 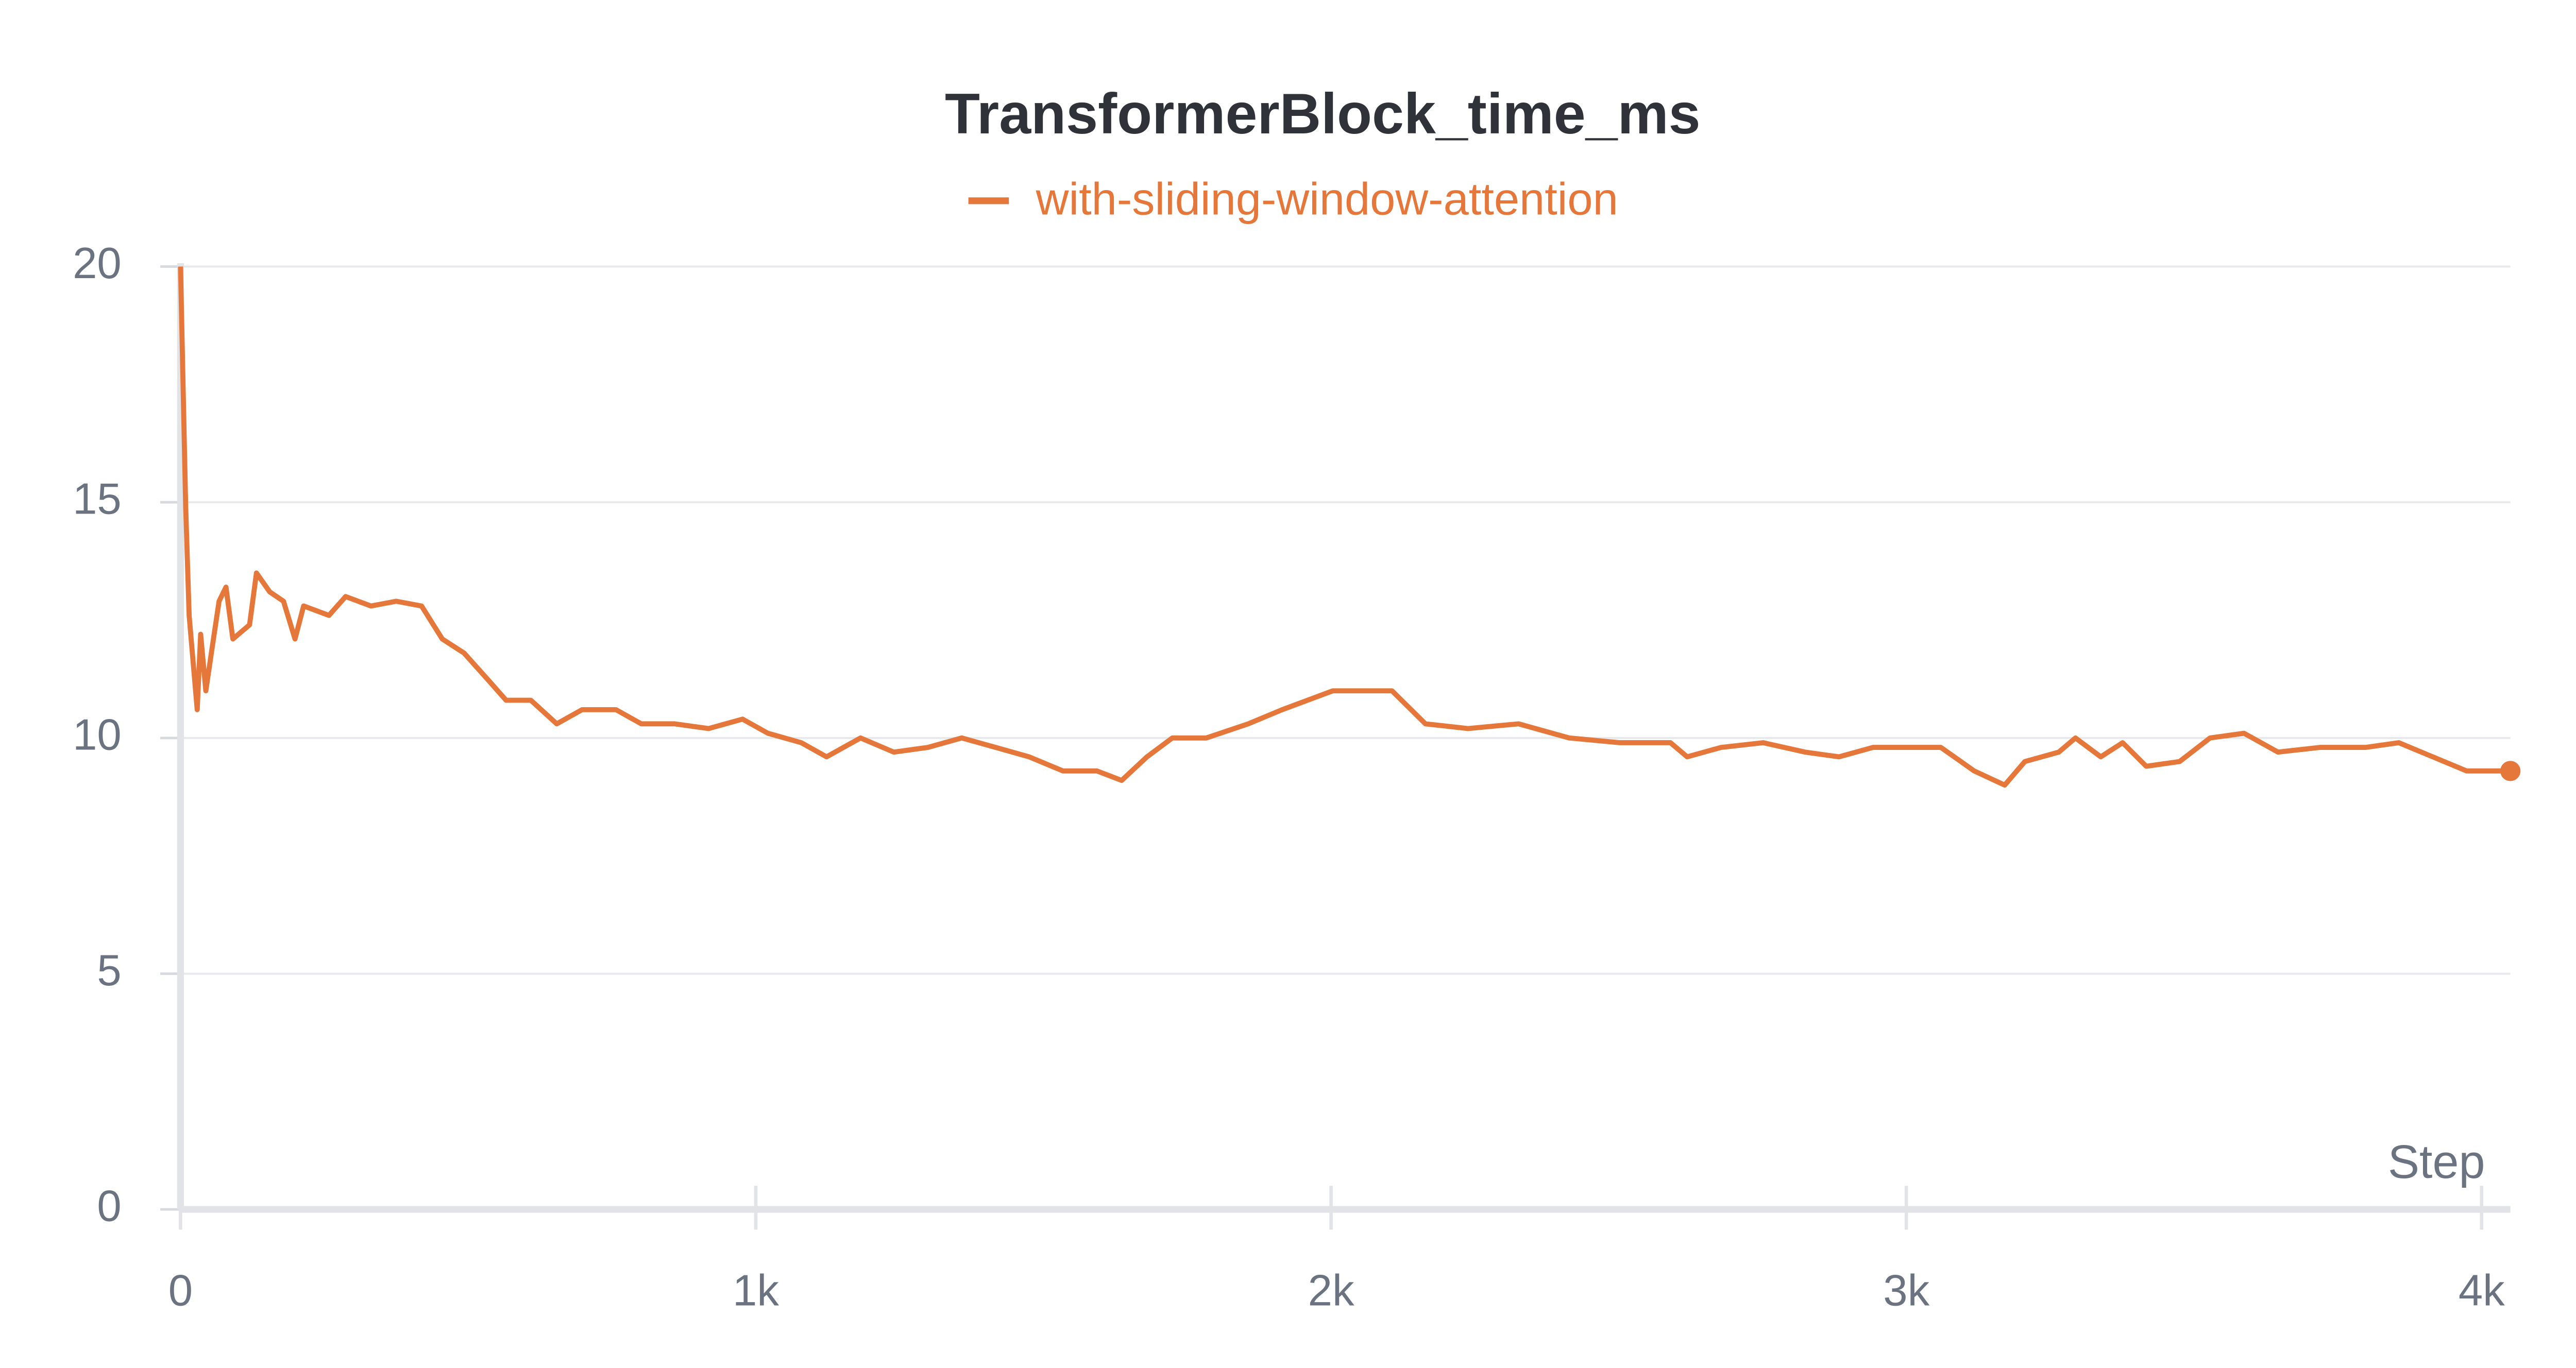 What do you see at coordinates (2482, 1290) in the screenshot?
I see `x-tick-label: 4k` at bounding box center [2482, 1290].